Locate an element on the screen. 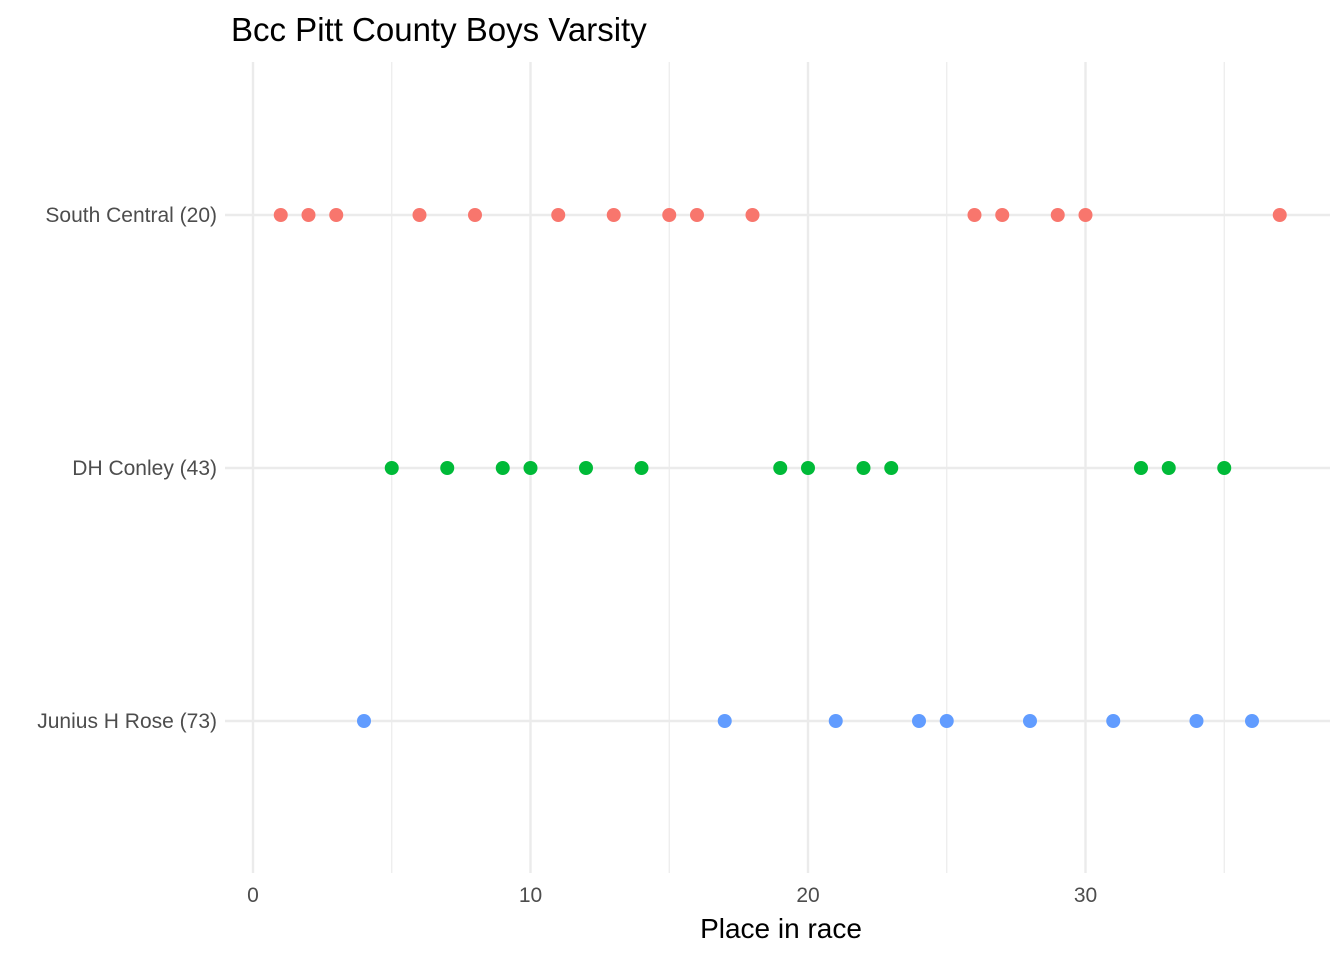  chart-title: Bcc Pitt County Boys Varsity is located at coordinates (439, 29).